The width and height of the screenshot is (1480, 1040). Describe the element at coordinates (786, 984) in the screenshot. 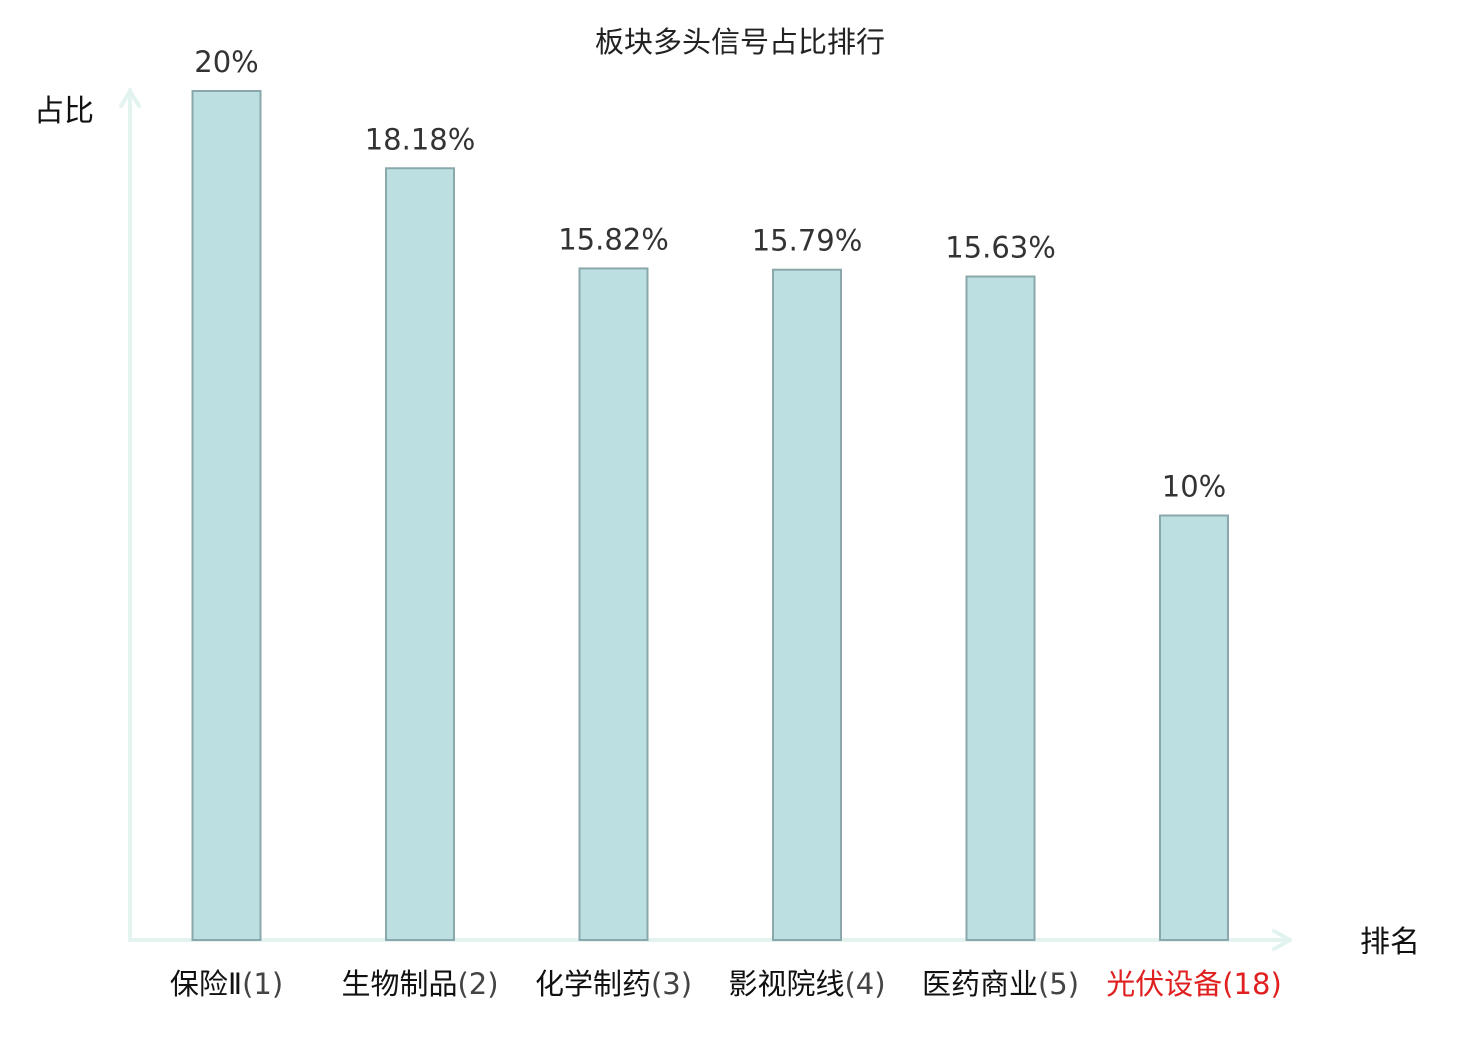

I see `category-name: 影视院线` at that location.